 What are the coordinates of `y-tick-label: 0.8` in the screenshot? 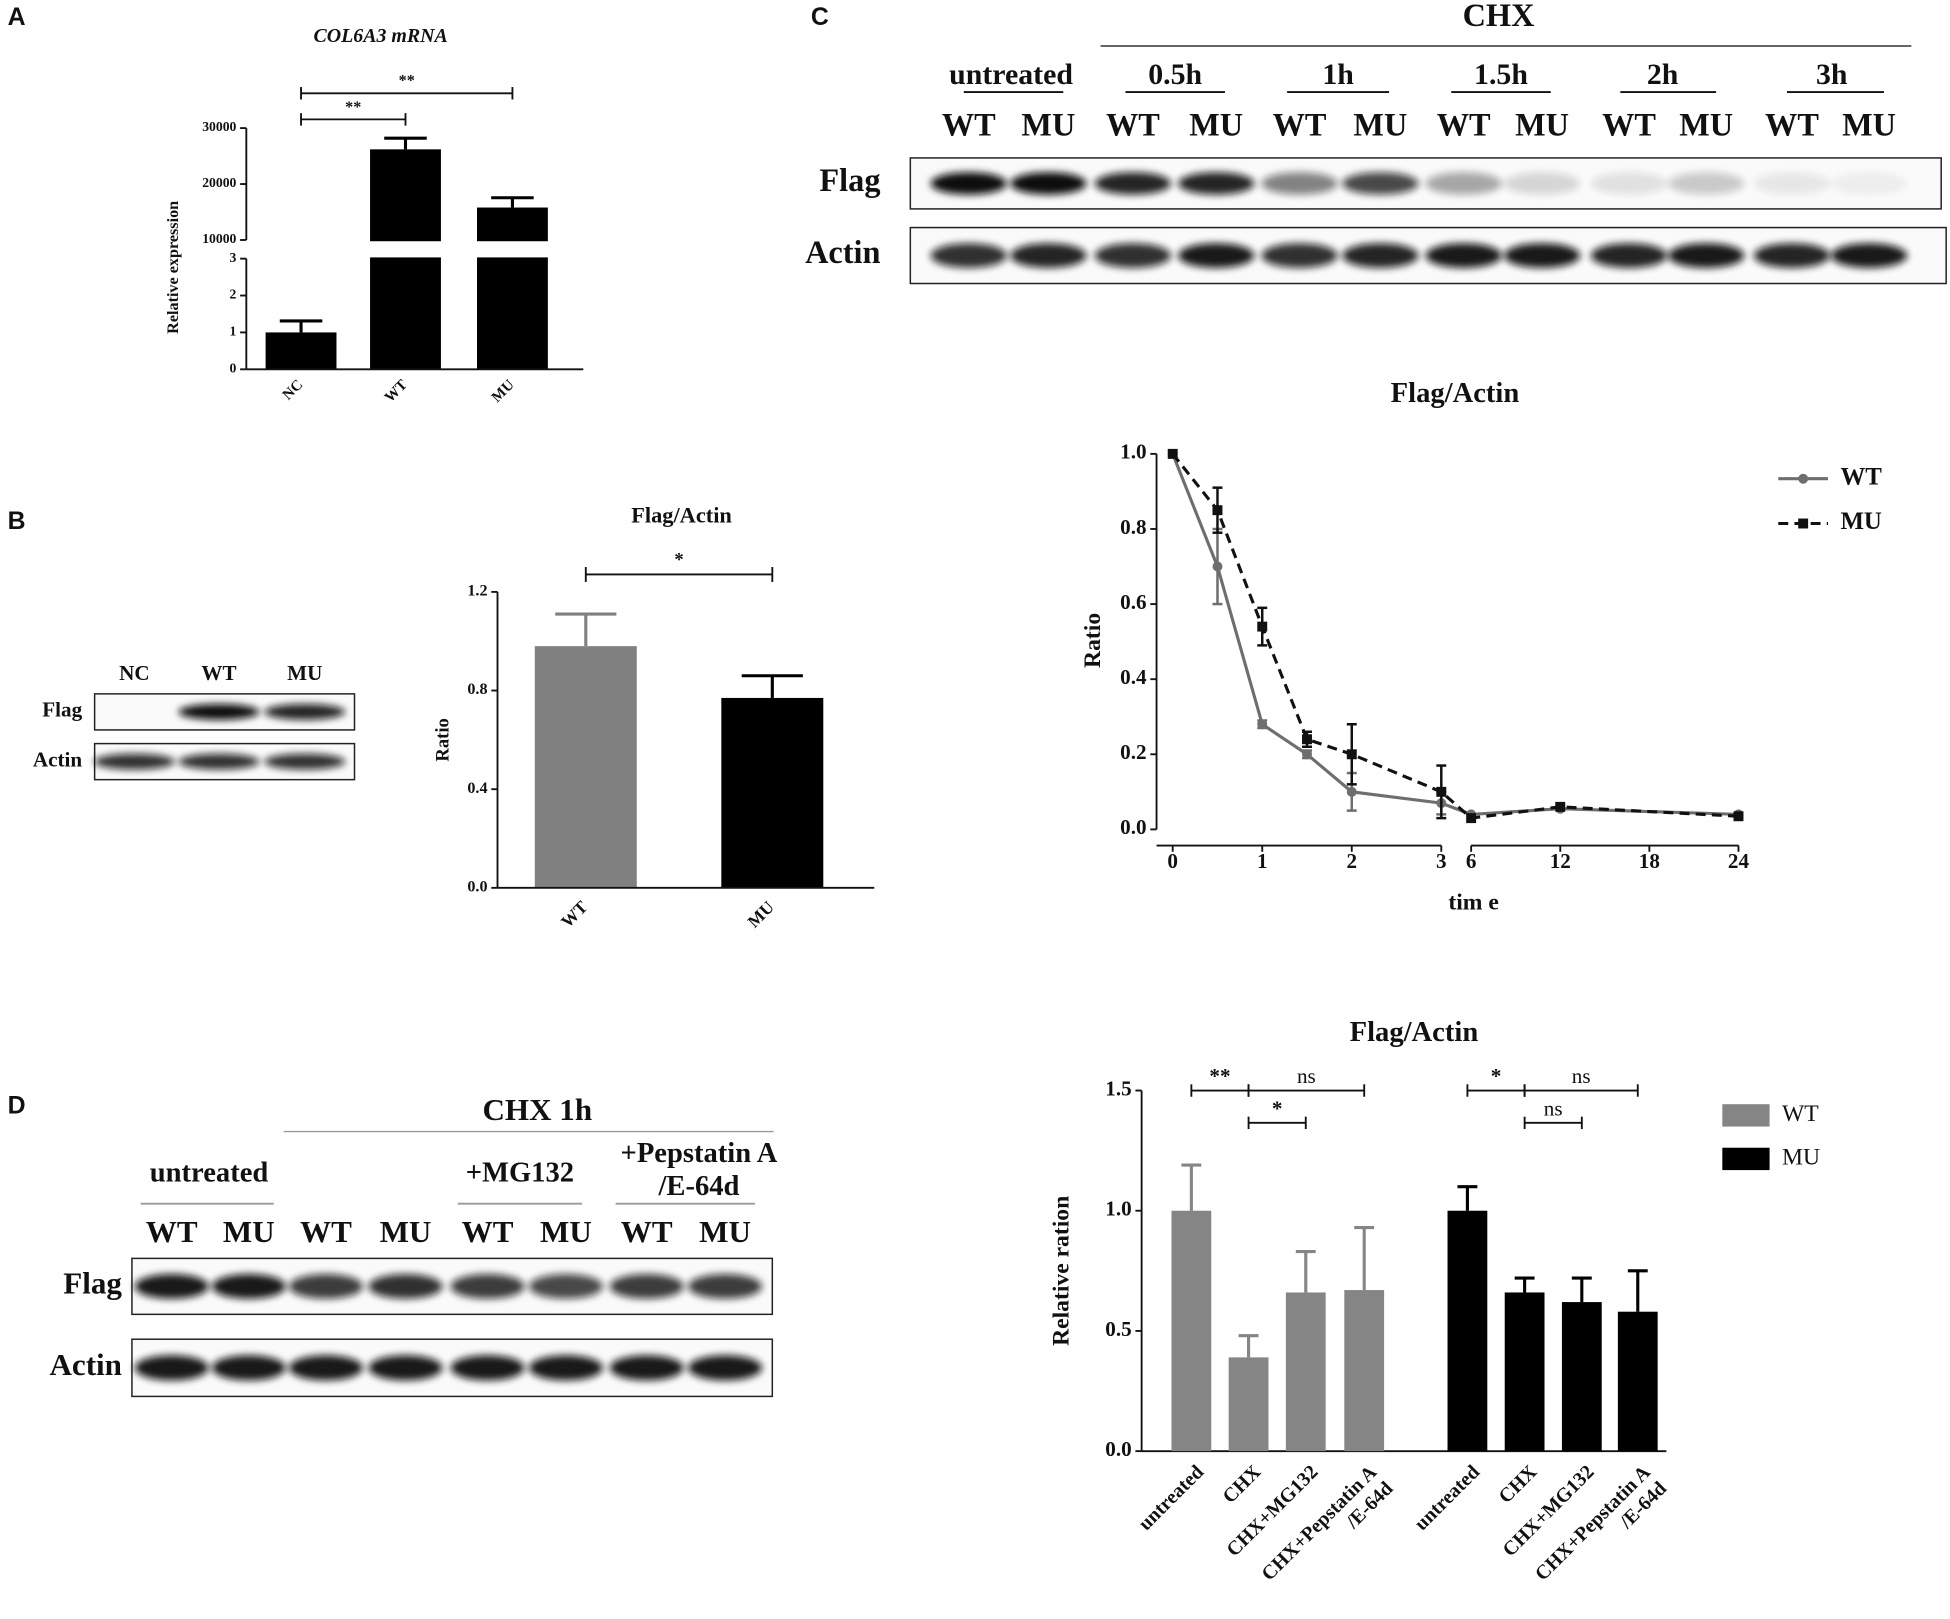 It's located at (477, 689).